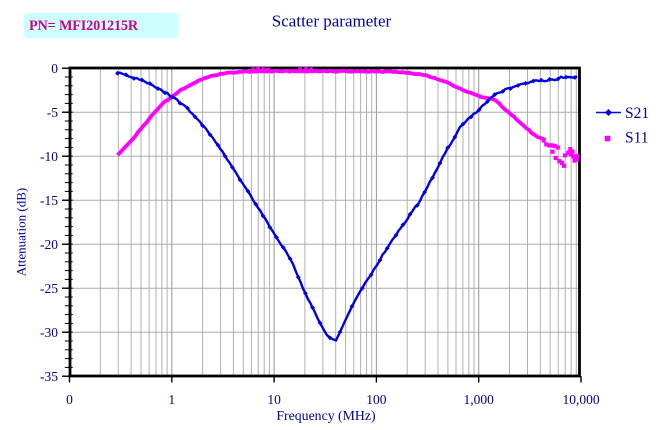  What do you see at coordinates (580, 399) in the screenshot?
I see `svg-text: 10,000` at bounding box center [580, 399].